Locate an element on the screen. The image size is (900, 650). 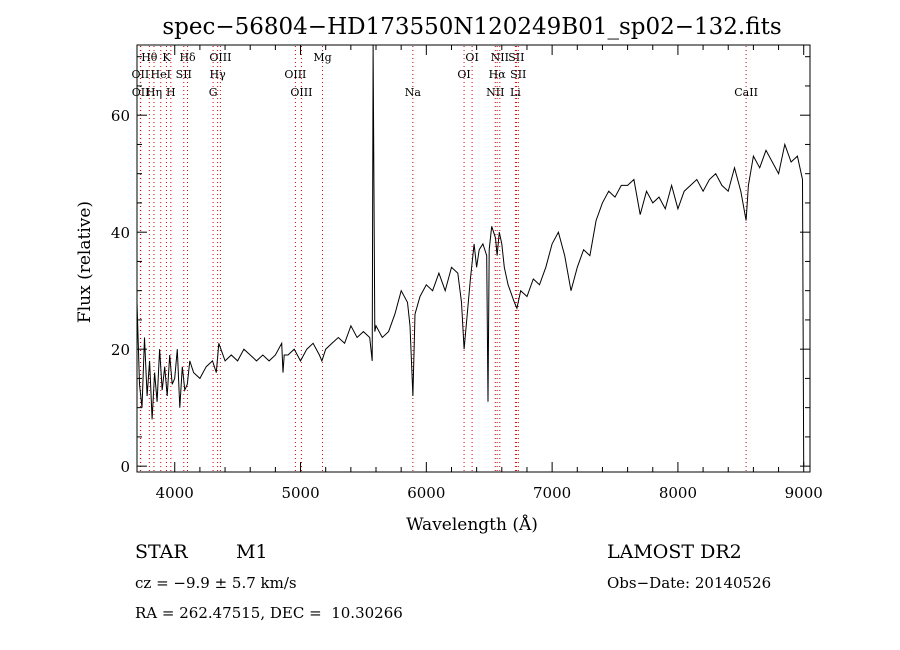
x-axis-label: Wavelength (Å) is located at coordinates (472, 524).